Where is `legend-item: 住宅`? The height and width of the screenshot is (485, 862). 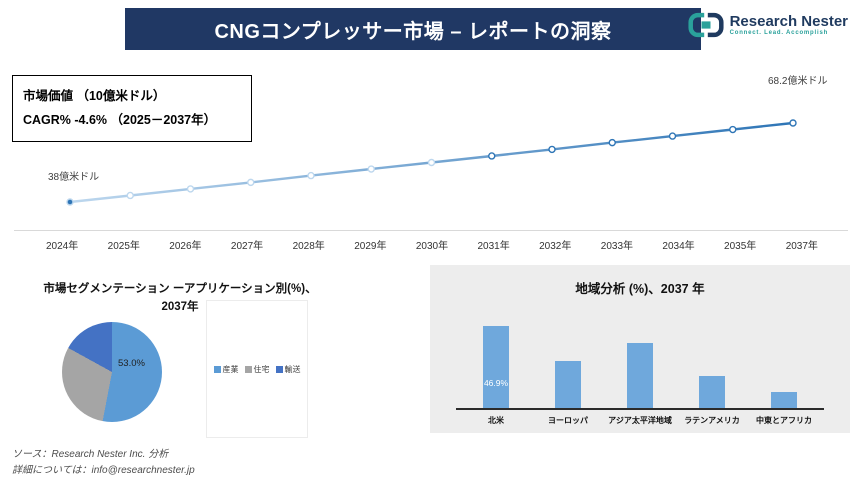
legend-item: 住宅 is located at coordinates (257, 369).